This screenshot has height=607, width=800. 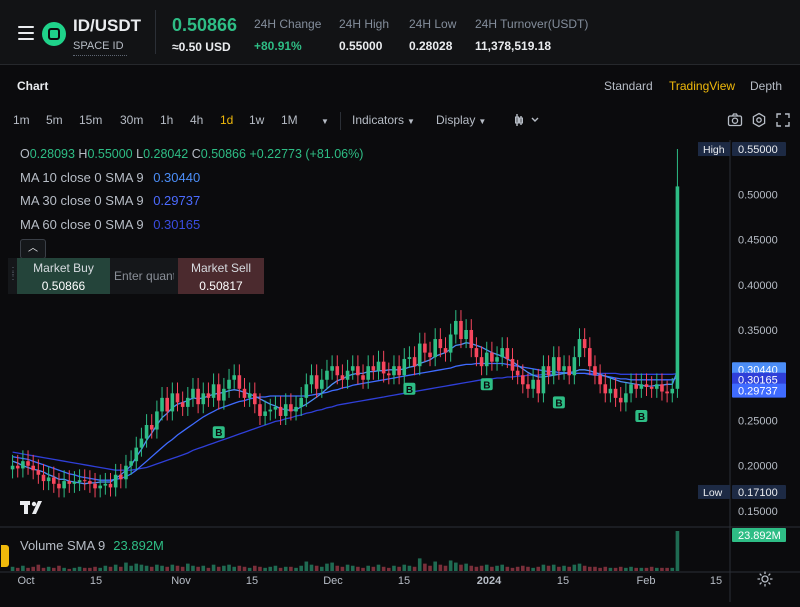 I want to click on volume-pane-handle, so click(x=5, y=556).